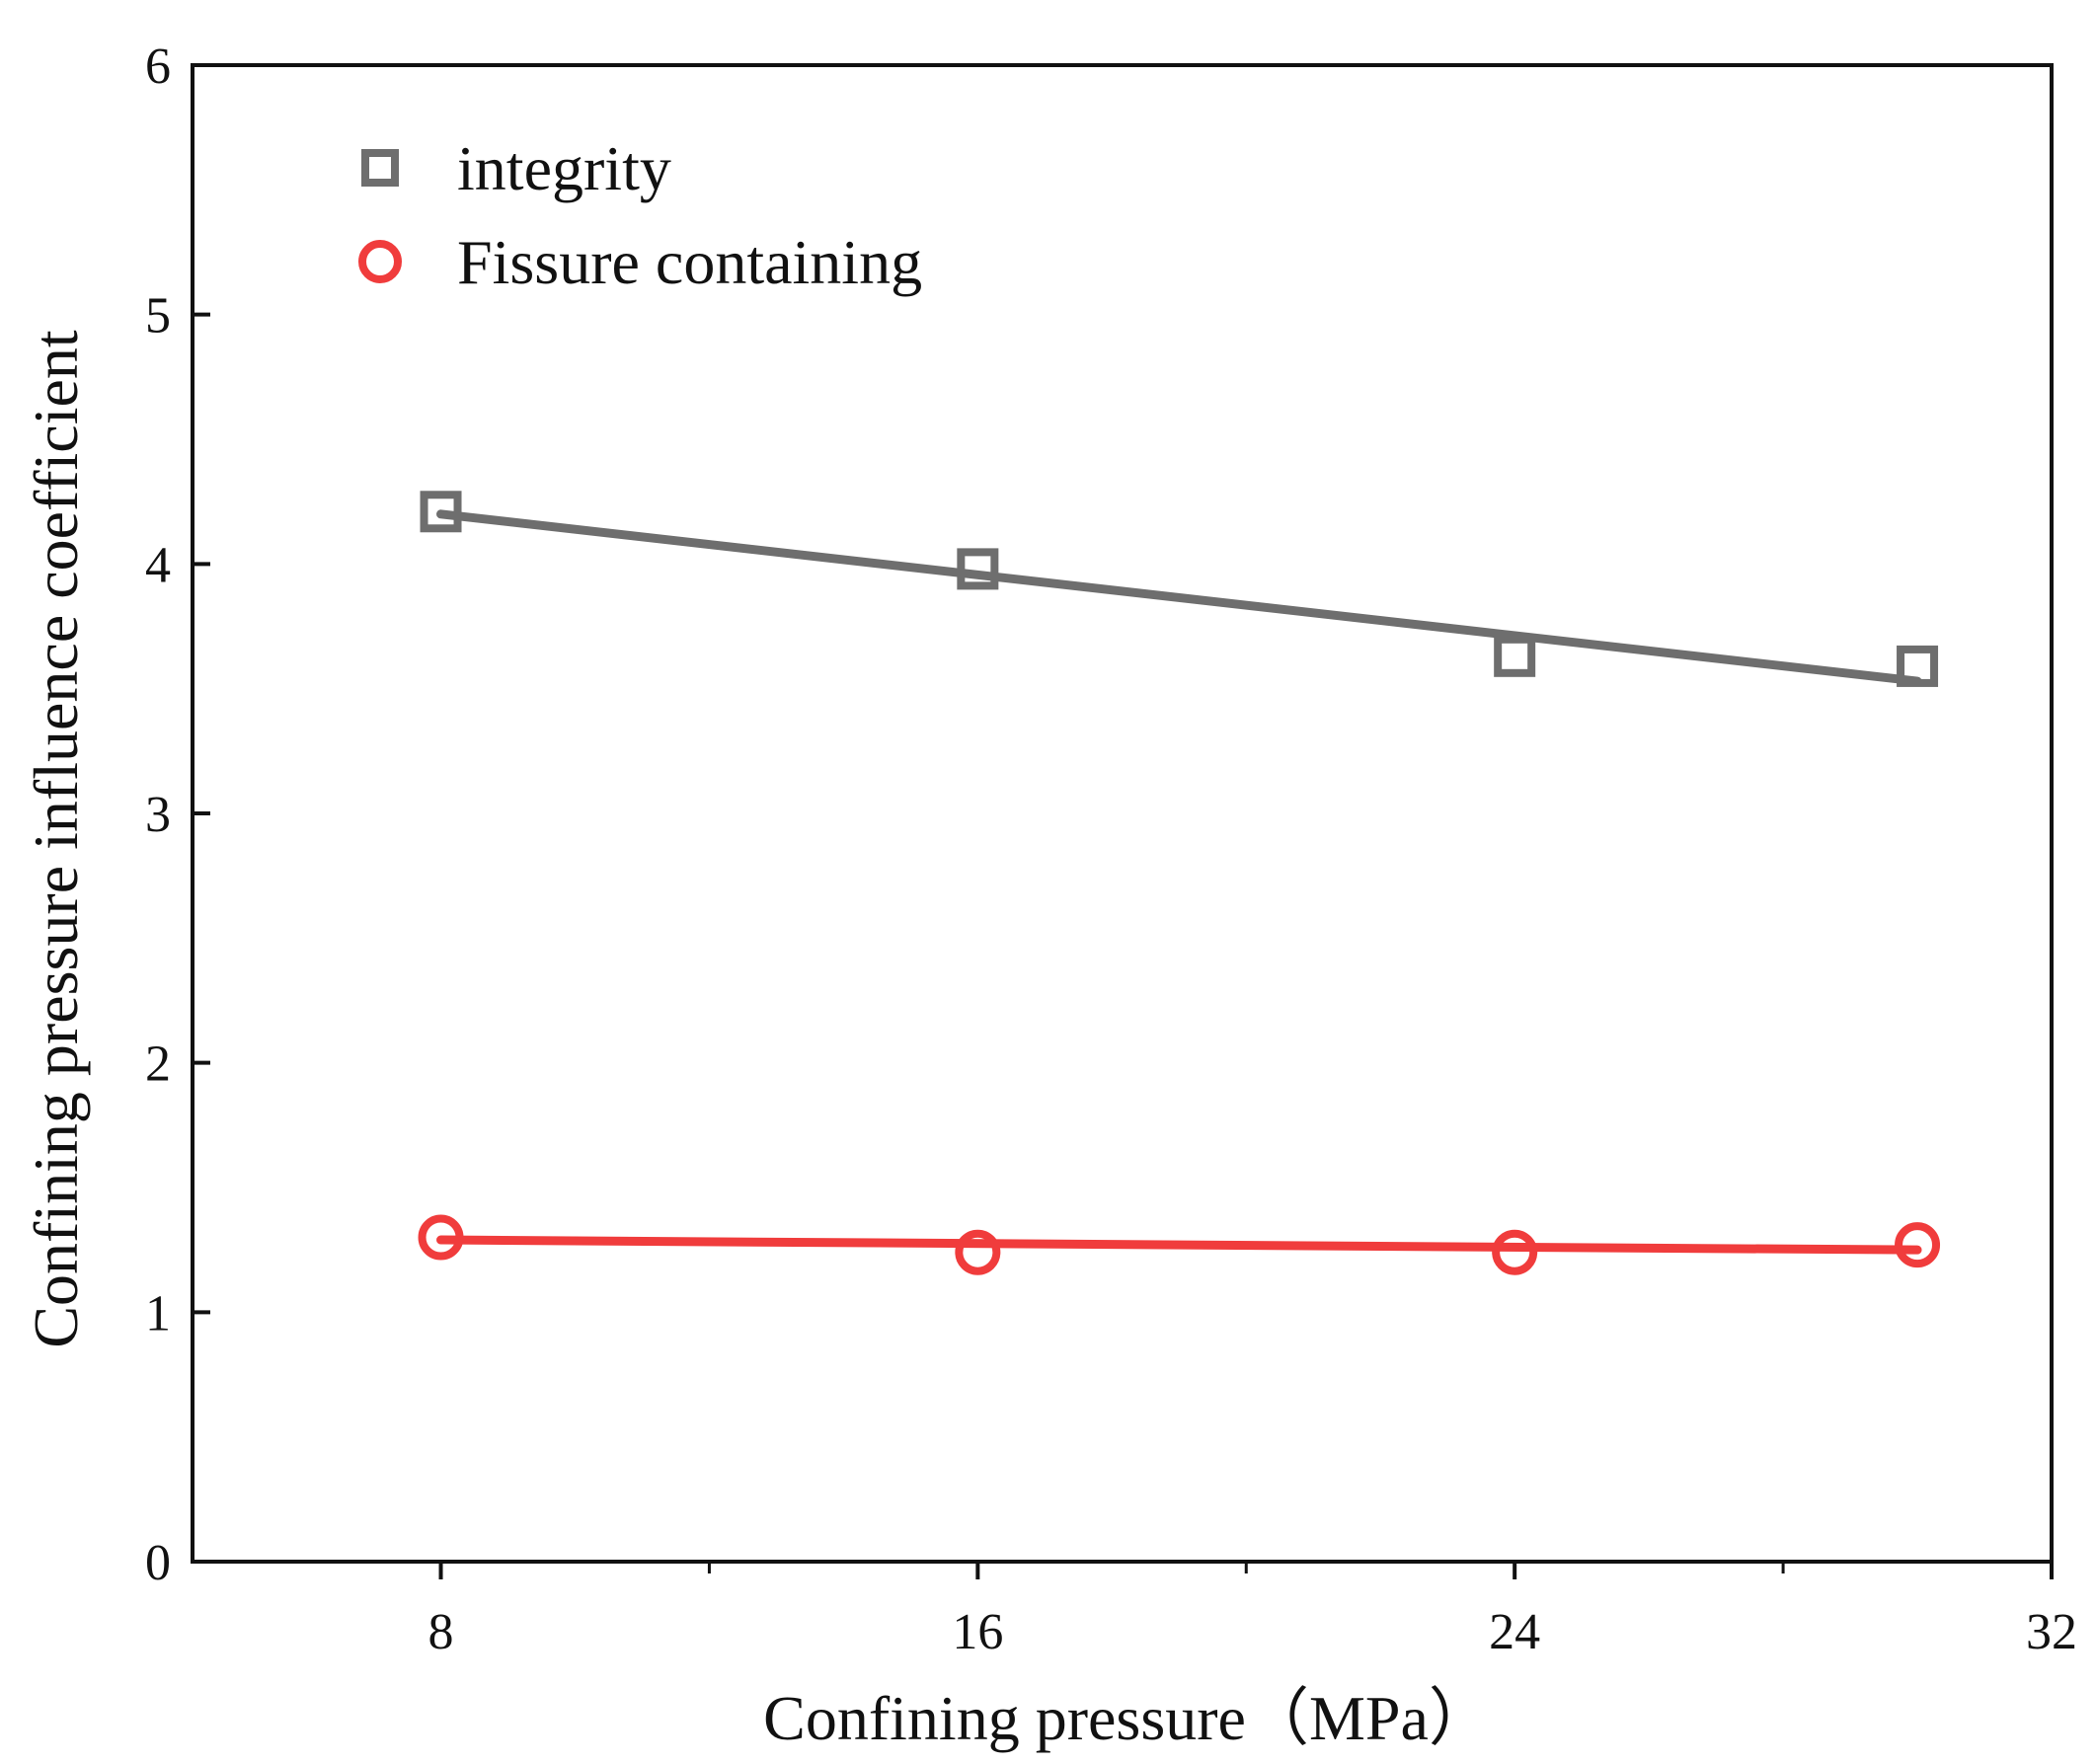 The image size is (2096, 1764). I want to click on legend: integrity Fissure containing, so click(640, 215).